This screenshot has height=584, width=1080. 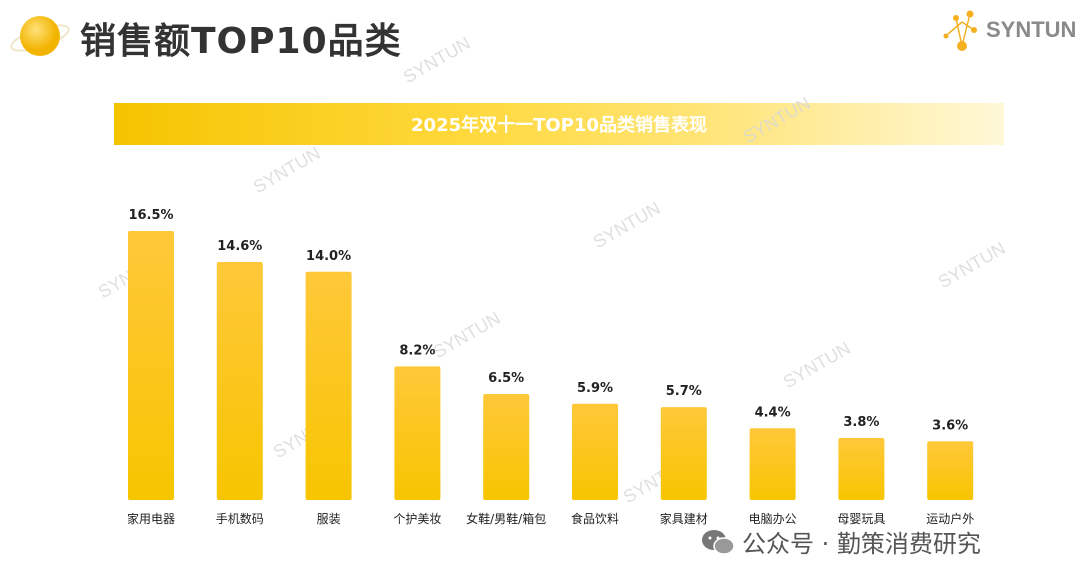 What do you see at coordinates (328, 256) in the screenshot?
I see `data-label: 14.0%` at bounding box center [328, 256].